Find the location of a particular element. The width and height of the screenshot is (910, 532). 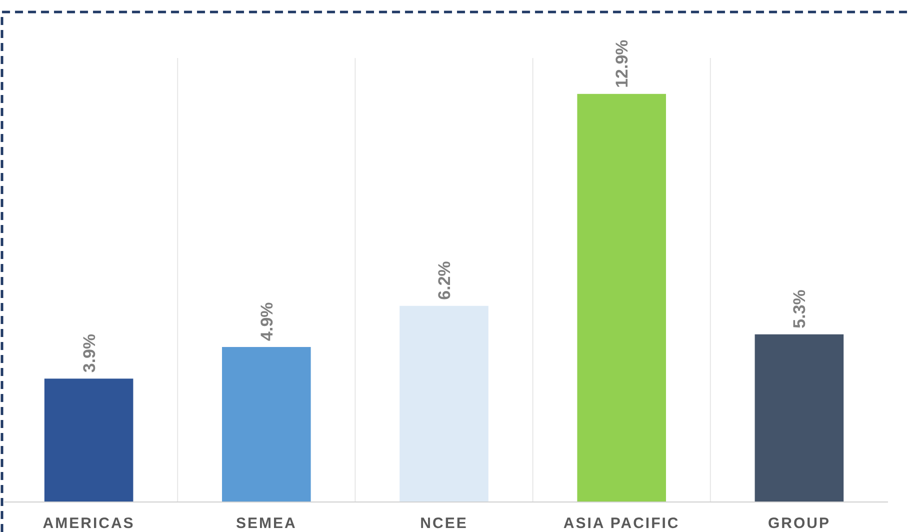

x-tick-label: GROUP is located at coordinates (799, 523).